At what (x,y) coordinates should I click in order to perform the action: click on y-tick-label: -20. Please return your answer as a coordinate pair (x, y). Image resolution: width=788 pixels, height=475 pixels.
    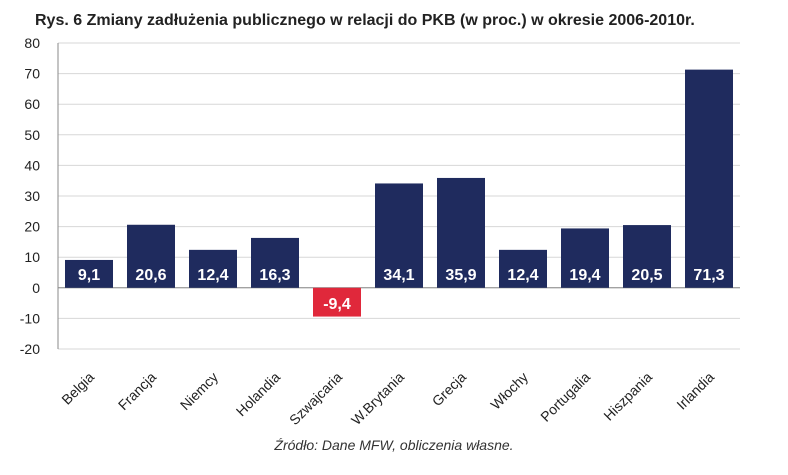
    Looking at the image, I should click on (30, 349).